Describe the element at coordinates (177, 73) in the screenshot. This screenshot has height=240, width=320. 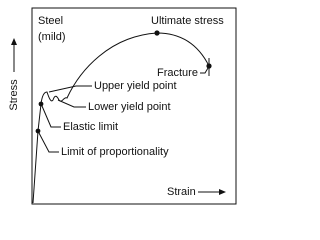
I see `point-label: Fracture` at that location.